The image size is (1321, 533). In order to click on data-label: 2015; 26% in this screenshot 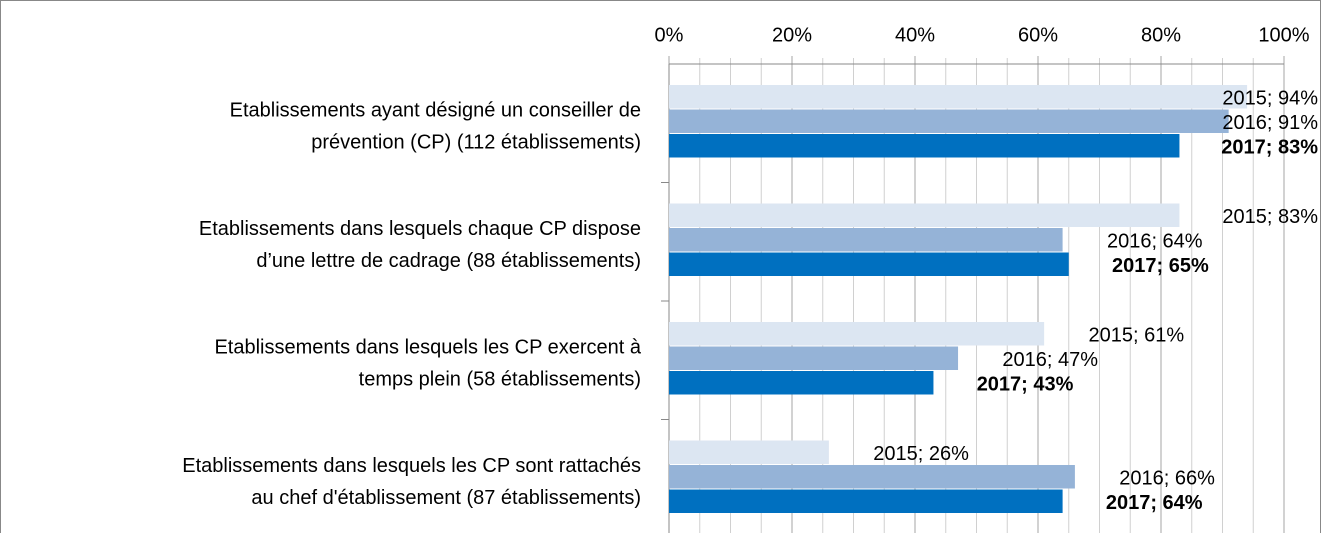, I will do `click(921, 454)`.